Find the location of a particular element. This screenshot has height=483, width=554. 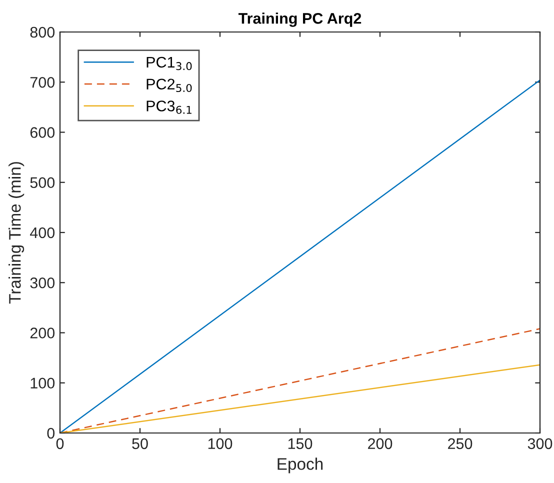

x-tick-label: 200 is located at coordinates (380, 444).